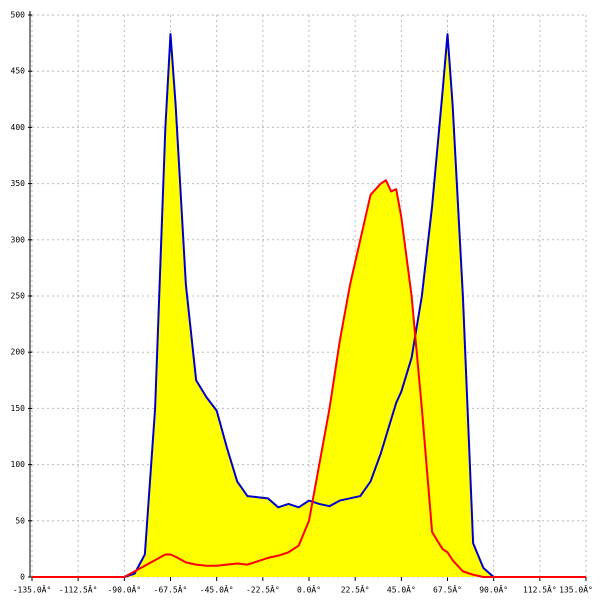  I want to click on y-tick-label: 250, so click(18, 296).